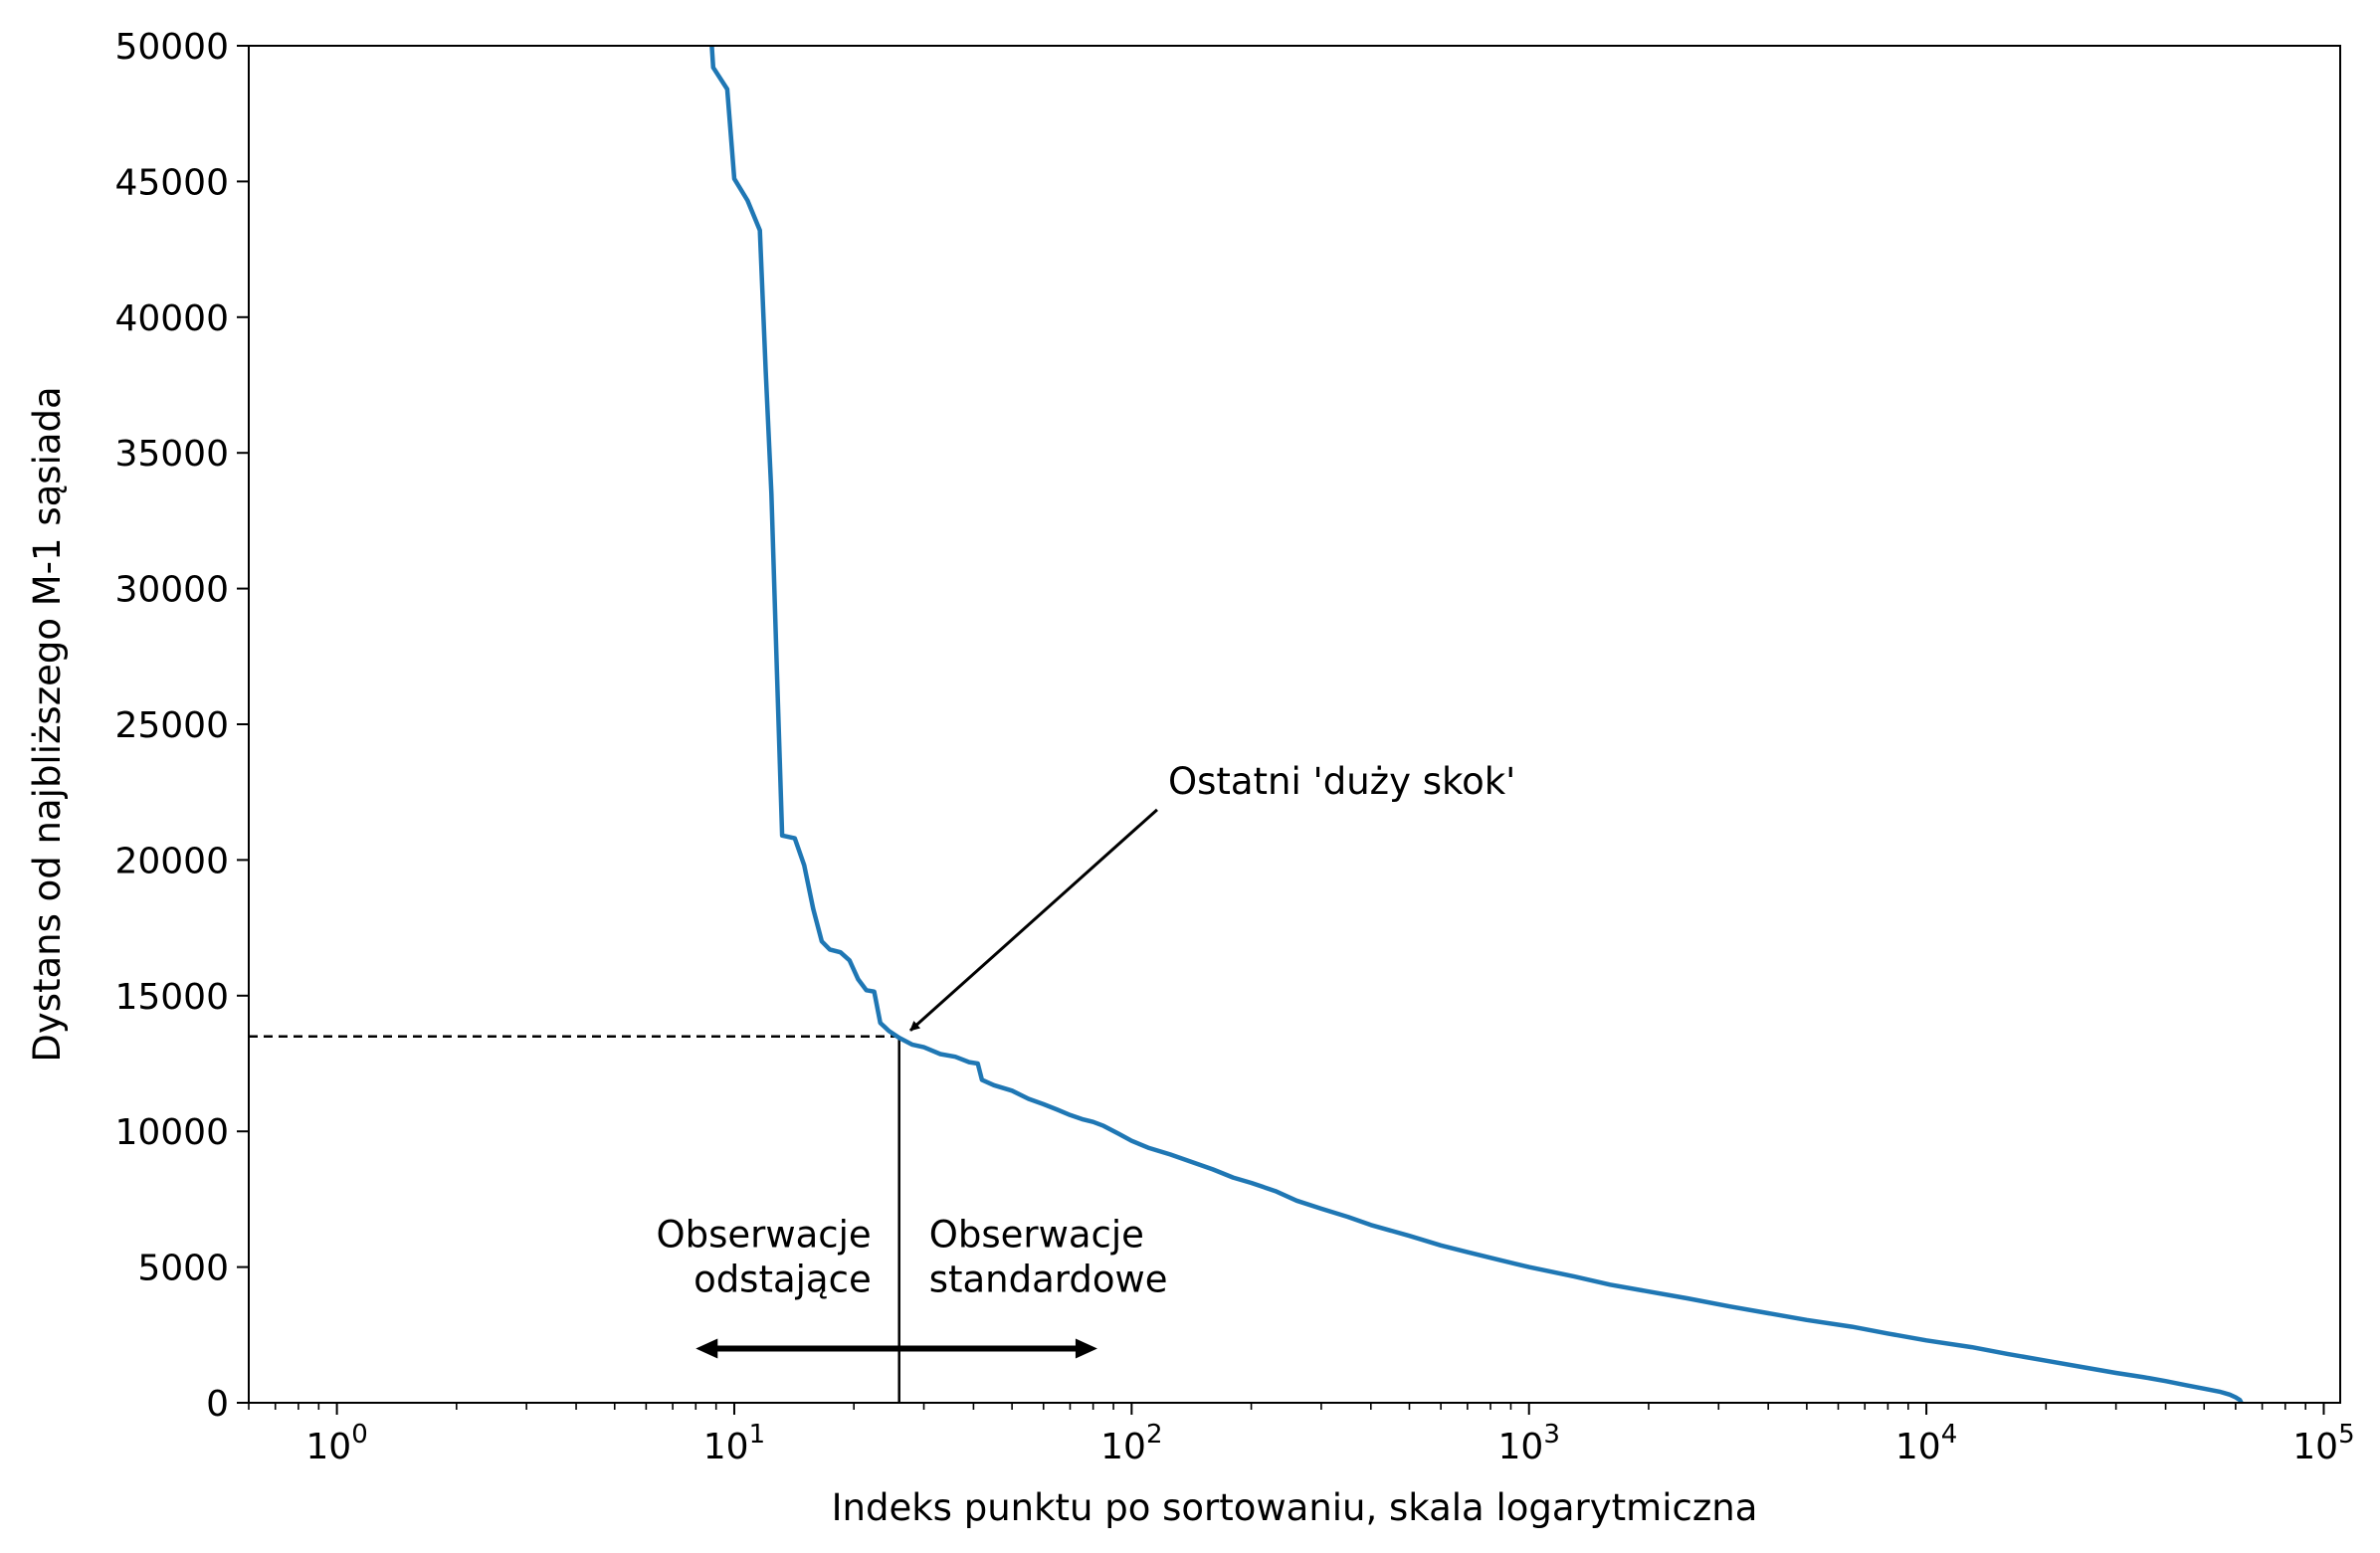 This screenshot has height=1553, width=2380. I want to click on x-tick-label: 10⁵, so click(2323, 1444).